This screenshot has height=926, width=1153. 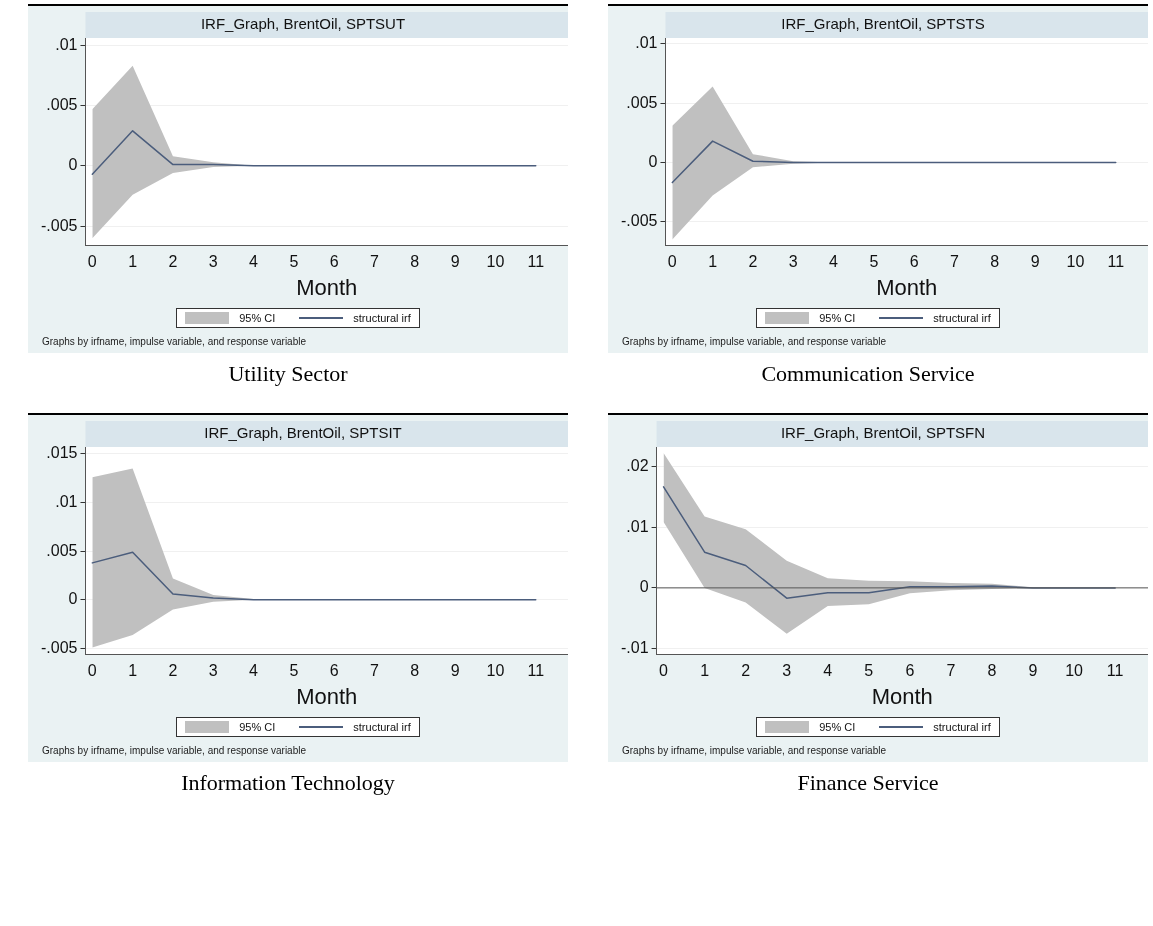 What do you see at coordinates (288, 374) in the screenshot?
I see `text: Utility Sector` at bounding box center [288, 374].